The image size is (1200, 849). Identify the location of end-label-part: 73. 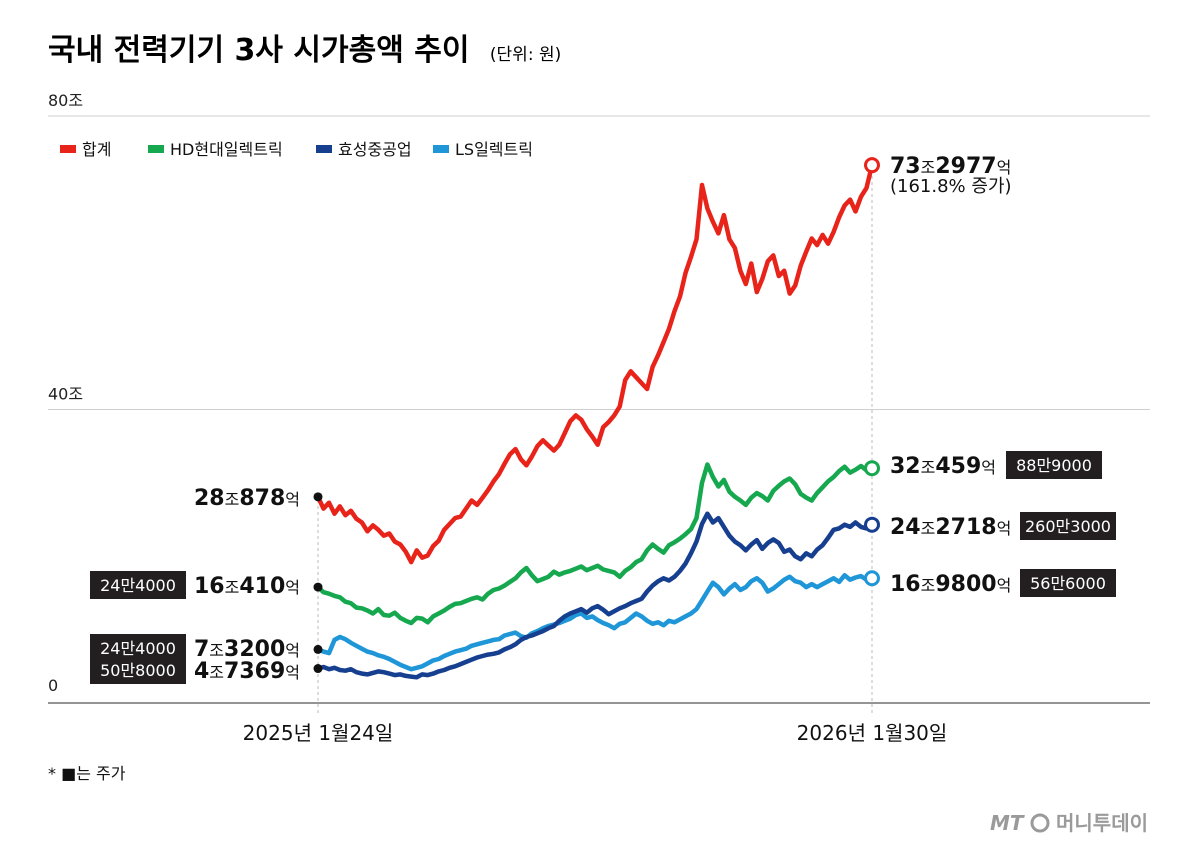
(905, 166).